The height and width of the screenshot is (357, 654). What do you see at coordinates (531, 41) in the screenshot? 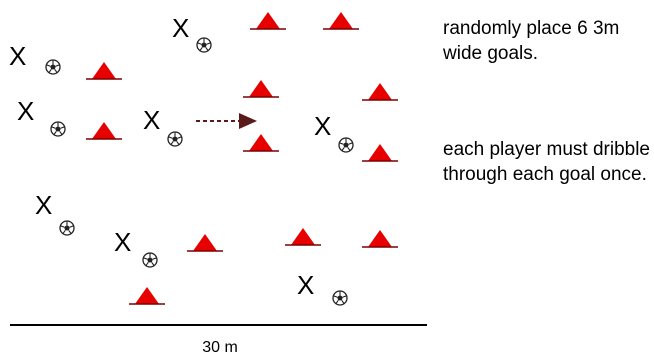
I see `instruction-note: randomly place 6 3m wide goals.` at bounding box center [531, 41].